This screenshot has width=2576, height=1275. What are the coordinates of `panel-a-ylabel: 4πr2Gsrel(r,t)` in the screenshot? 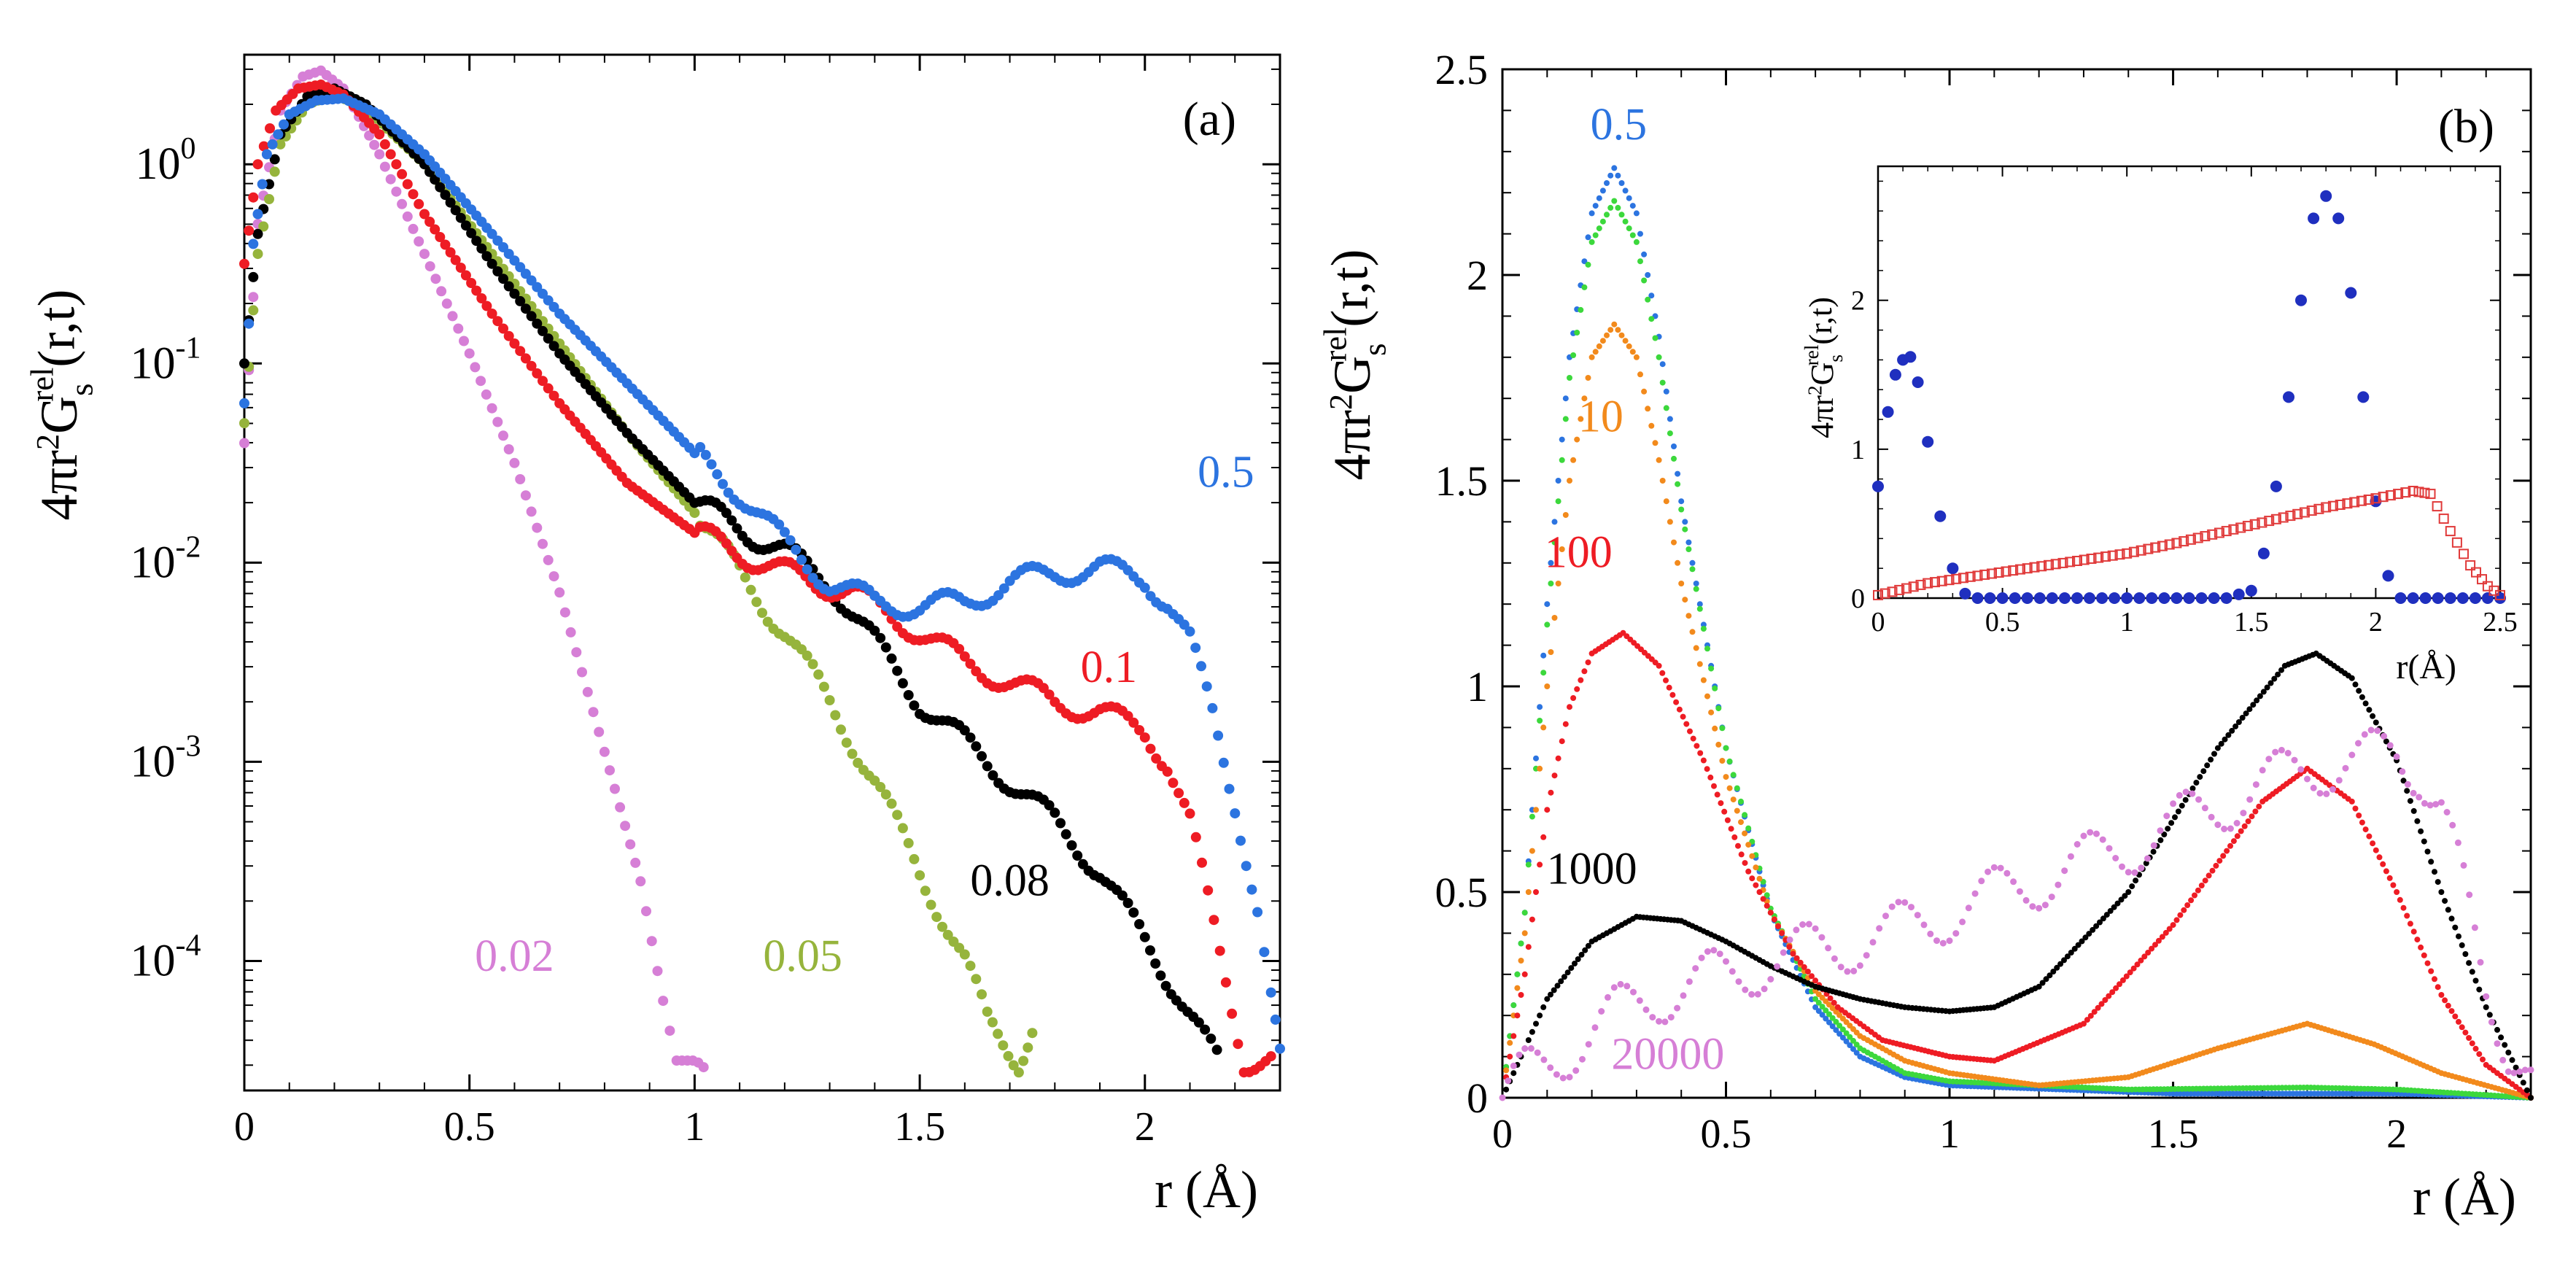 It's located at (62, 405).